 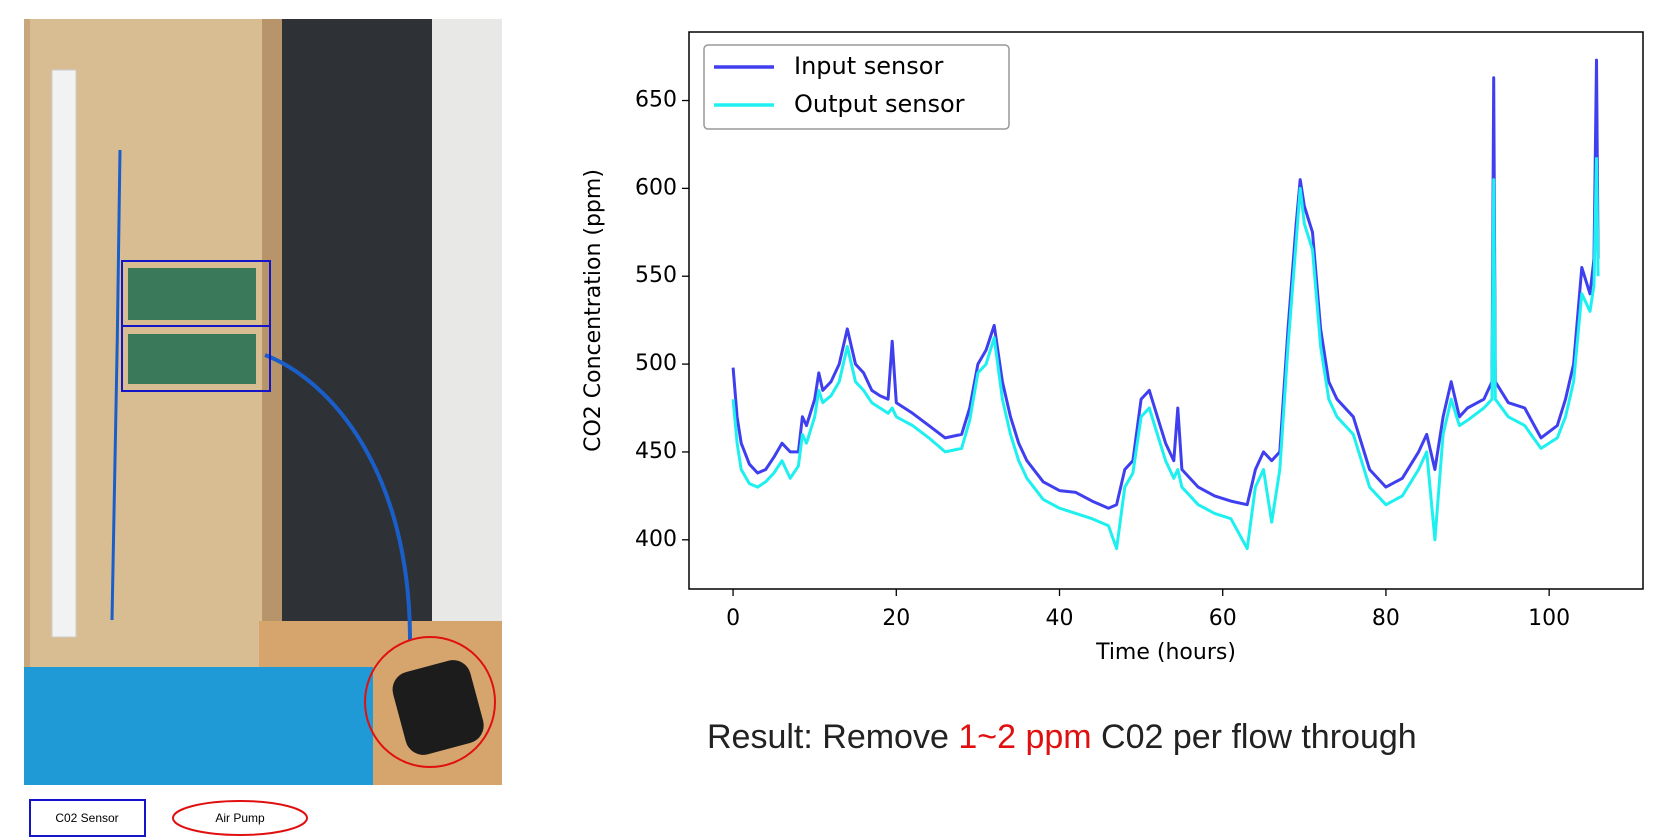 What do you see at coordinates (467, 320) in the screenshot?
I see `frame` at bounding box center [467, 320].